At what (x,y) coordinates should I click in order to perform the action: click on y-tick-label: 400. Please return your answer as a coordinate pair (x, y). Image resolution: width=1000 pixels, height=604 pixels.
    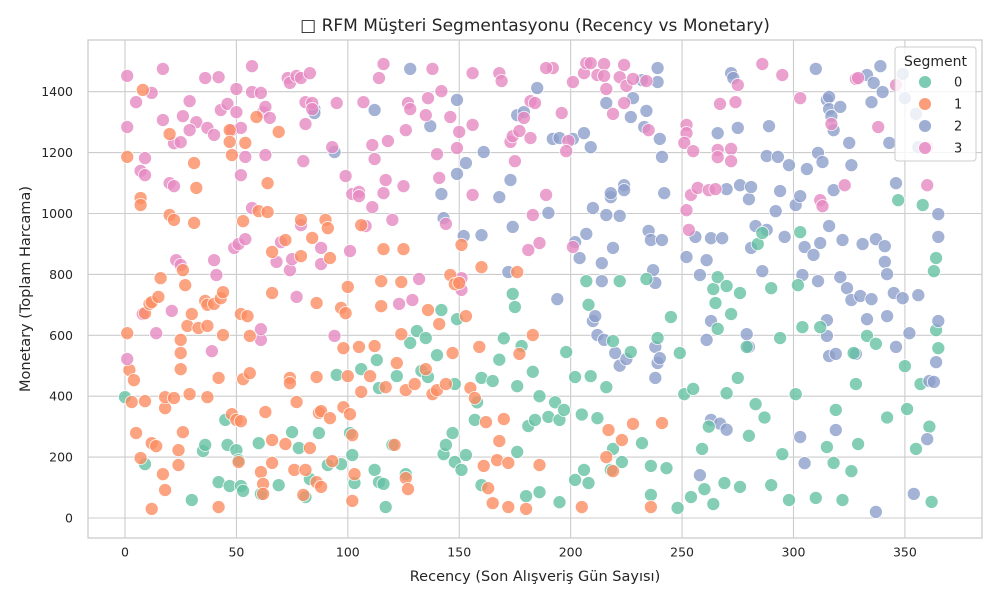
    Looking at the image, I should click on (61, 396).